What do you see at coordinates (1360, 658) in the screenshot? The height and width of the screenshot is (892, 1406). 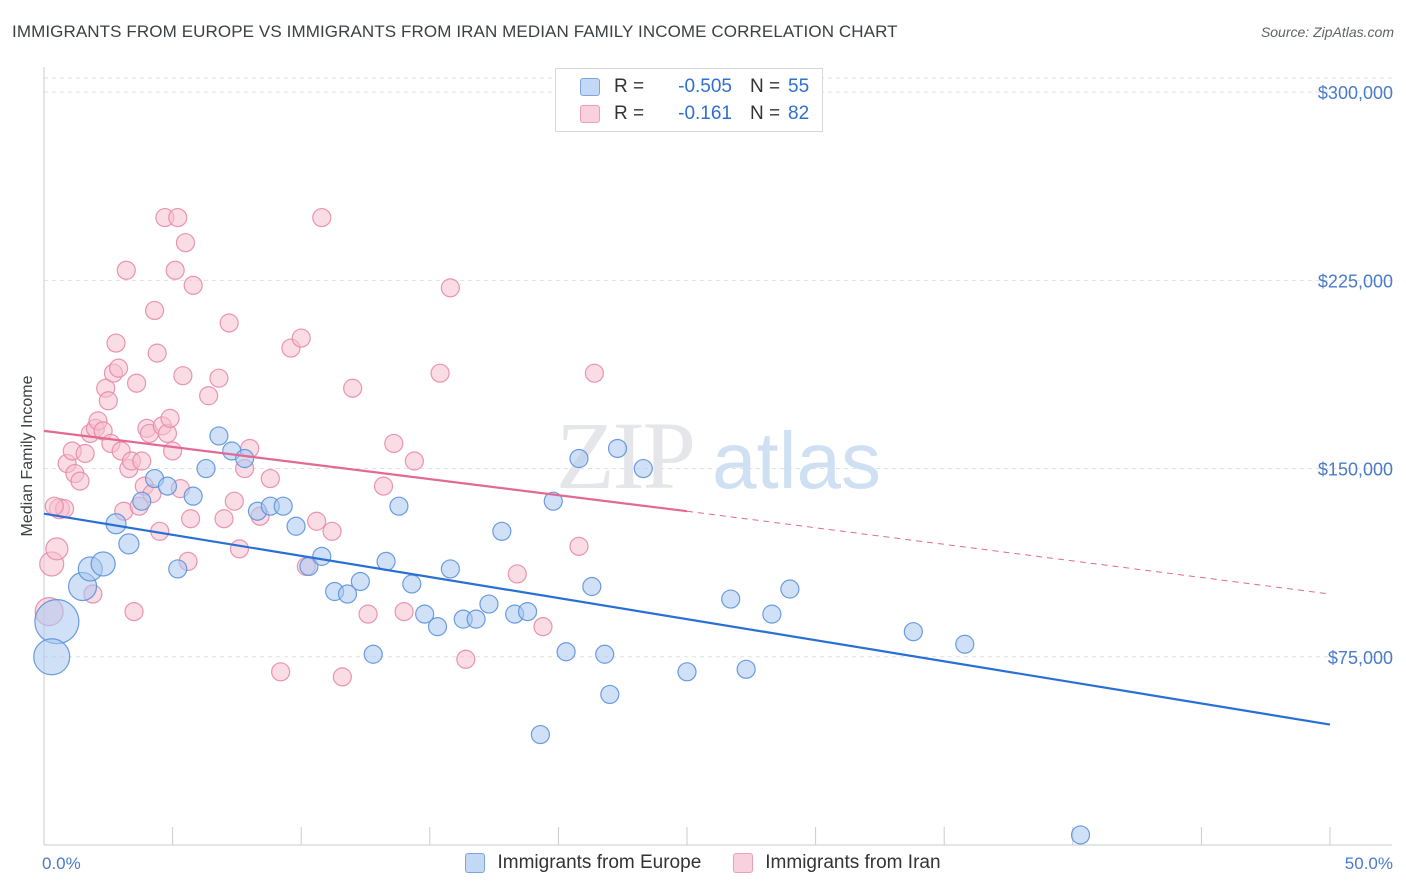 I see `y-tick-label: $75,000` at bounding box center [1360, 658].